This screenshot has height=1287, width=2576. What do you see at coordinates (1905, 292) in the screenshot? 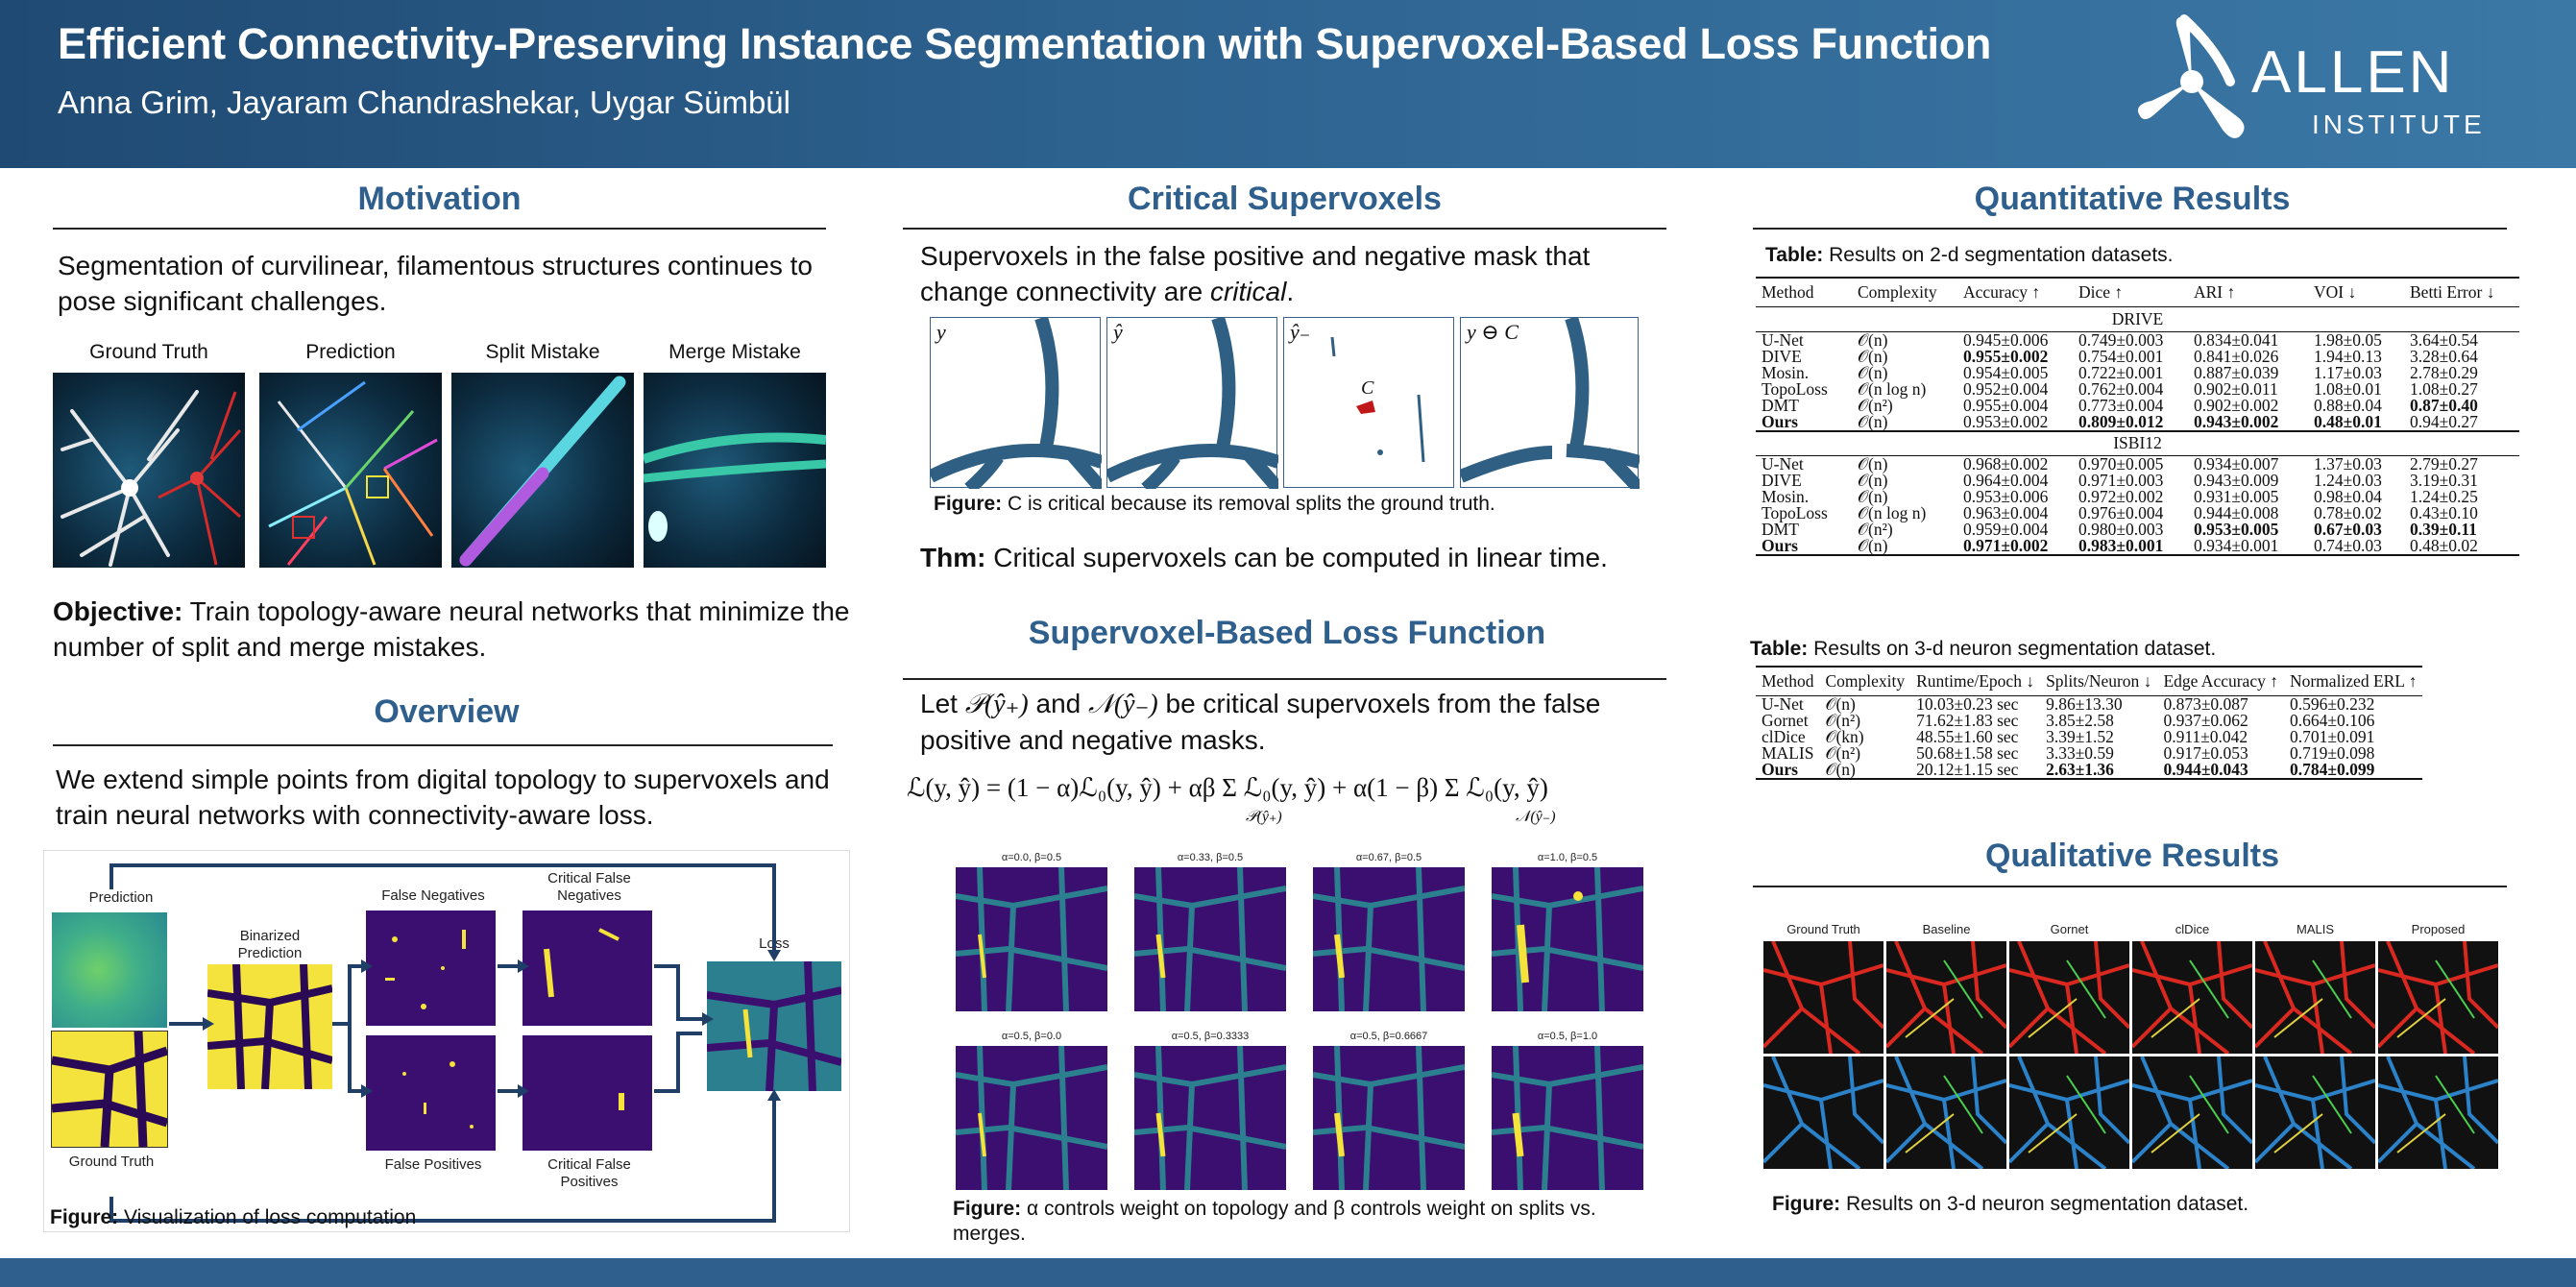
I see `table1-header: Complexity` at bounding box center [1905, 292].